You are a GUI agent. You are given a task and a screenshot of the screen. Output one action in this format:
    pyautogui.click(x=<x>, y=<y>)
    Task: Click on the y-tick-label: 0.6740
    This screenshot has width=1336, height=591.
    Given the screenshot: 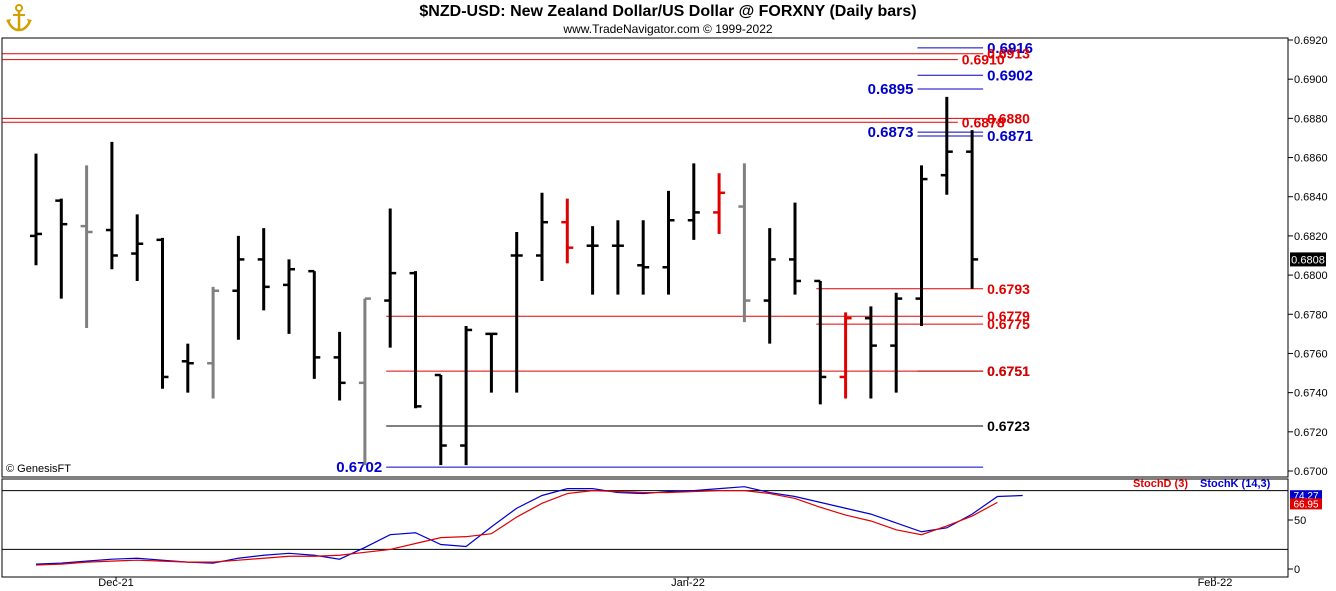 What is the action you would take?
    pyautogui.click(x=1311, y=394)
    